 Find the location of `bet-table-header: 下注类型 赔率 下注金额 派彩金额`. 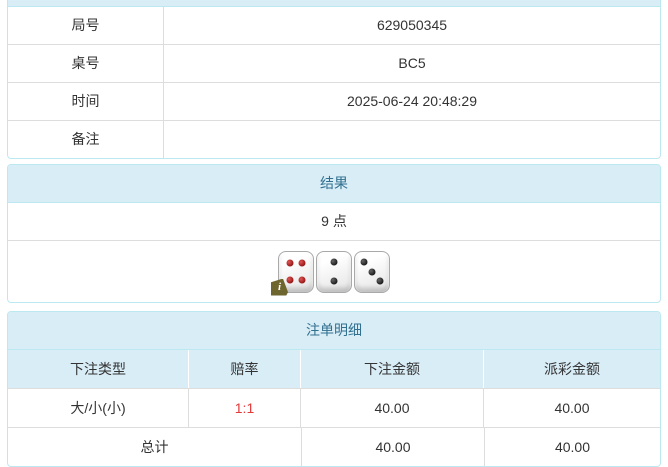

bet-table-header: 下注类型 赔率 下注金额 派彩金额 is located at coordinates (334, 369).